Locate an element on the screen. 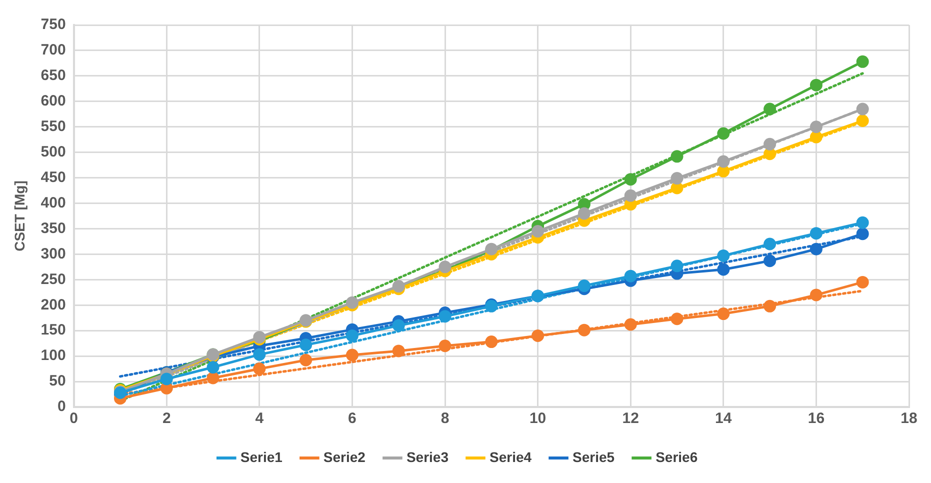 The width and height of the screenshot is (931, 483). legend-label: Serie6 is located at coordinates (677, 456).